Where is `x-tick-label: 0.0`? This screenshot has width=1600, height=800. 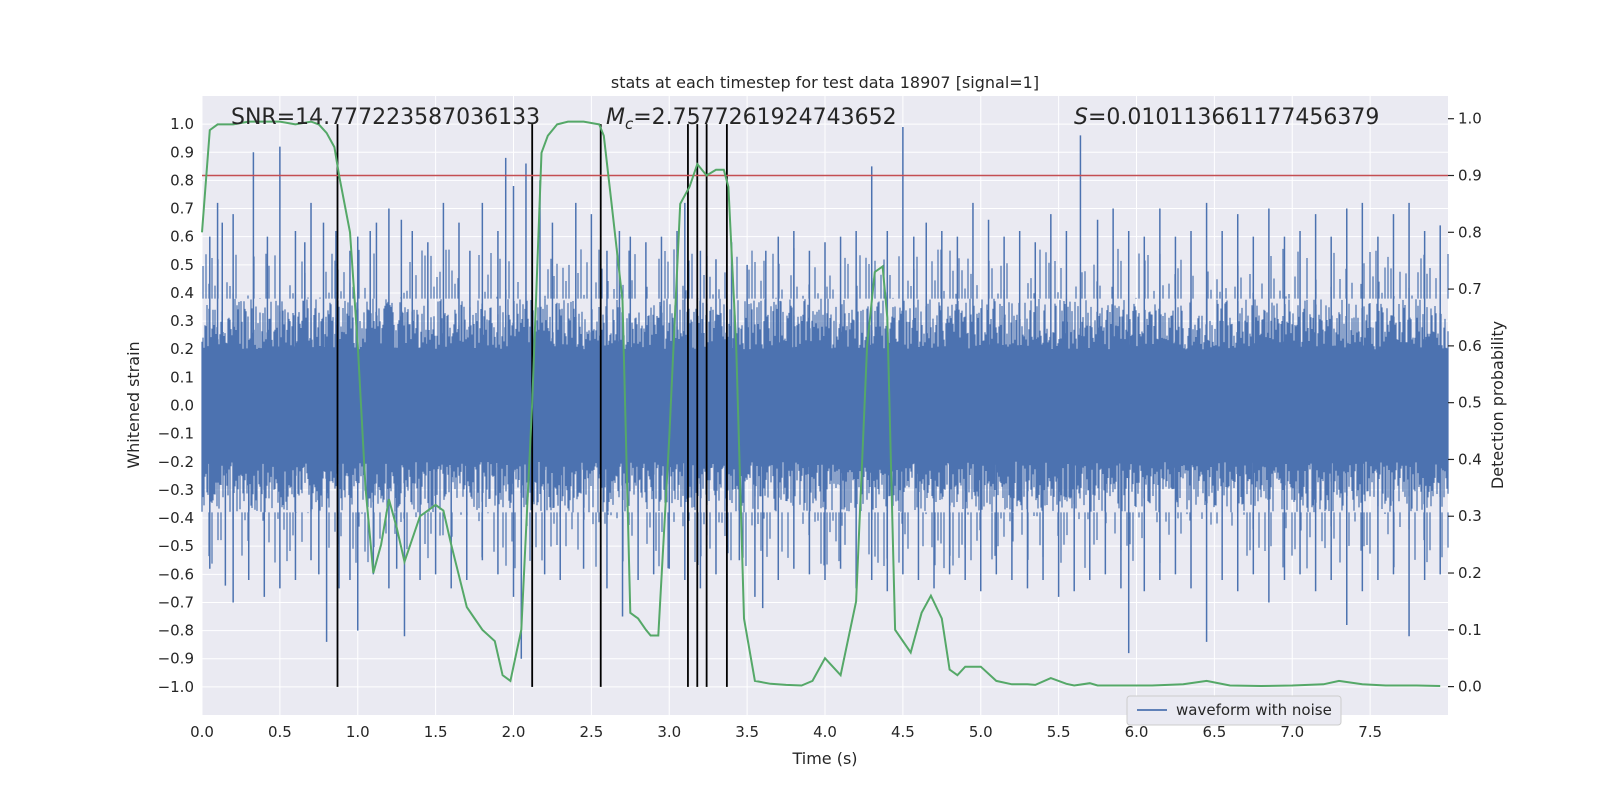 x-tick-label: 0.0 is located at coordinates (202, 732).